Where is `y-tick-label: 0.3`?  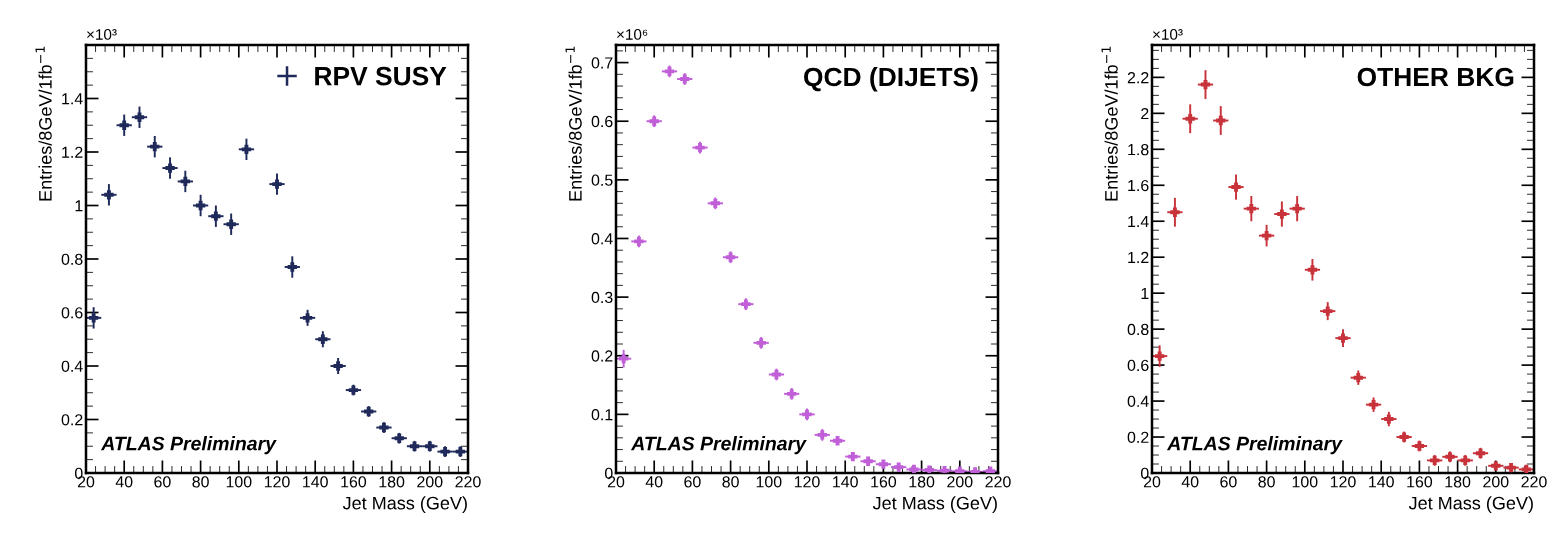 y-tick-label: 0.3 is located at coordinates (602, 297).